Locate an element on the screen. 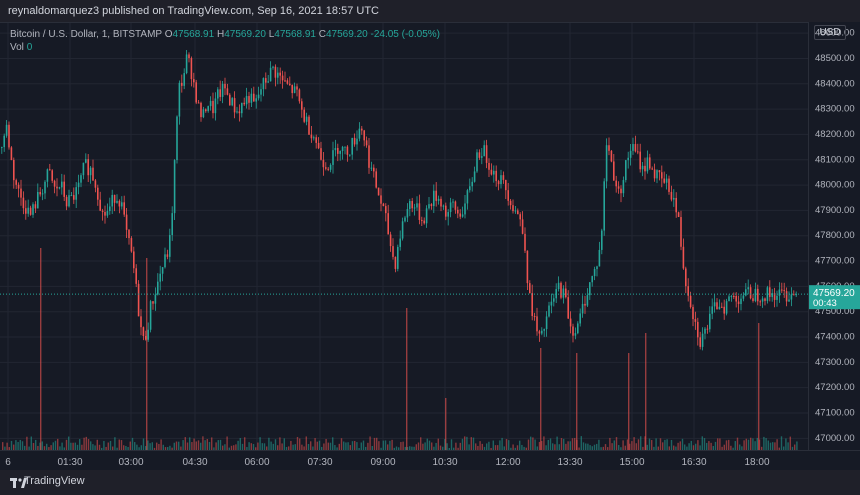 The height and width of the screenshot is (495, 860). volume-label: Vol is located at coordinates (17, 47).